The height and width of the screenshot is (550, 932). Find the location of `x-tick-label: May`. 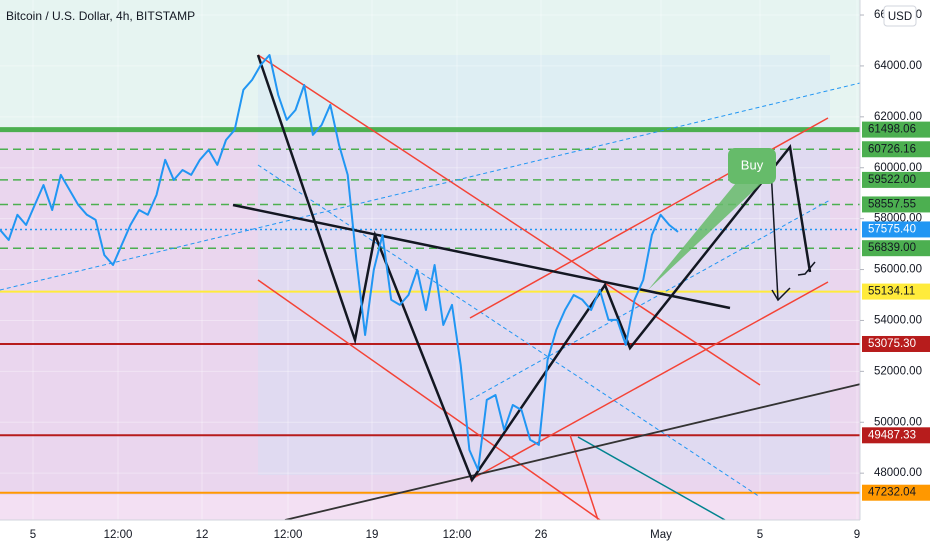

x-tick-label: May is located at coordinates (661, 535).